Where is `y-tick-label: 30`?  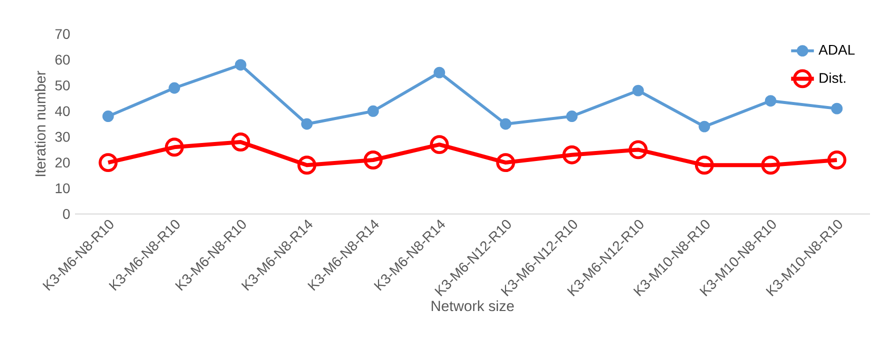 y-tick-label: 30 is located at coordinates (62, 137).